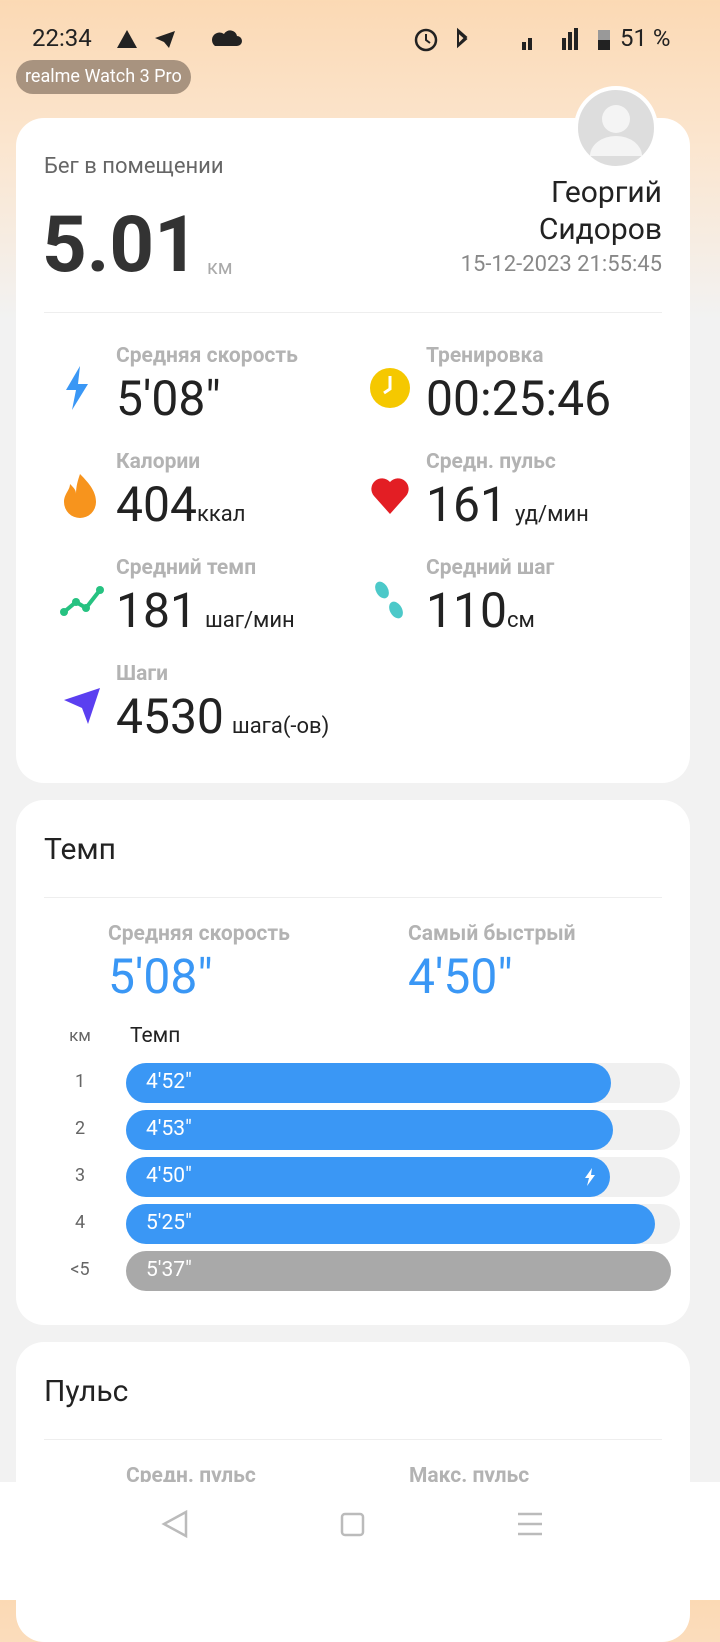 The width and height of the screenshot is (720, 1642). What do you see at coordinates (80, 1269) in the screenshot?
I see `km: <5` at bounding box center [80, 1269].